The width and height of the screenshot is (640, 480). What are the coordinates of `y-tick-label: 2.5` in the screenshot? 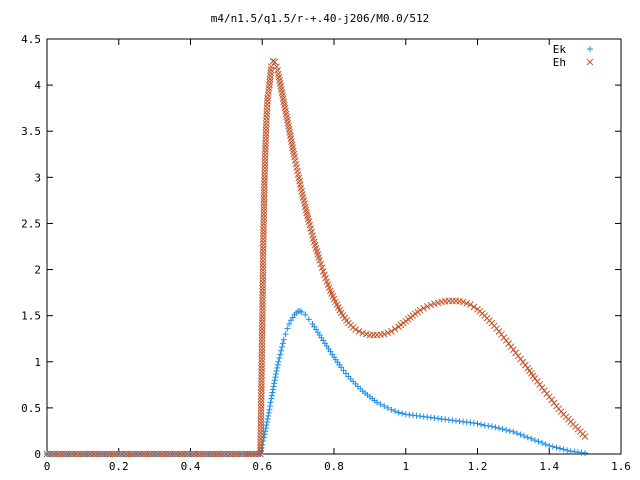 It's located at (31, 223).